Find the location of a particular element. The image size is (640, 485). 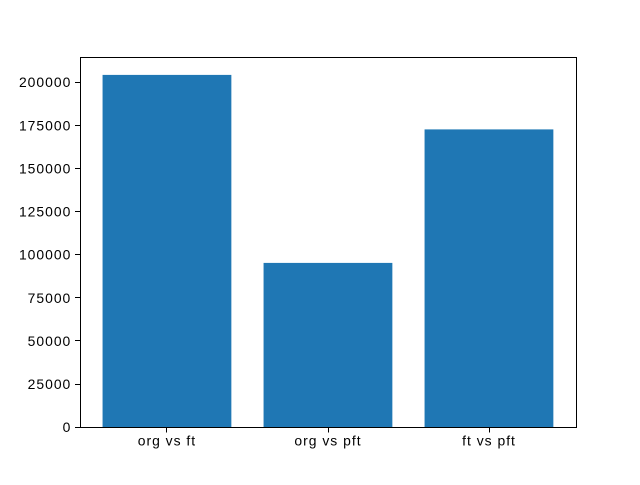

svg-text: 175000 is located at coordinates (45, 125).